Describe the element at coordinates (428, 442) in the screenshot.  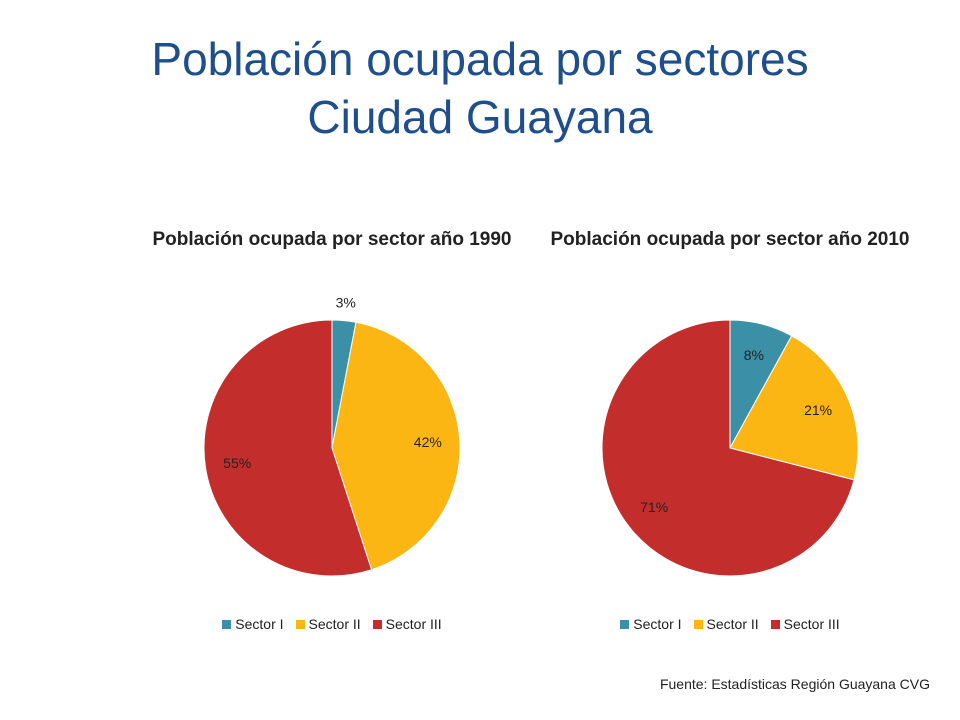
I see `pie-data-label-sector-2: 42%` at that location.